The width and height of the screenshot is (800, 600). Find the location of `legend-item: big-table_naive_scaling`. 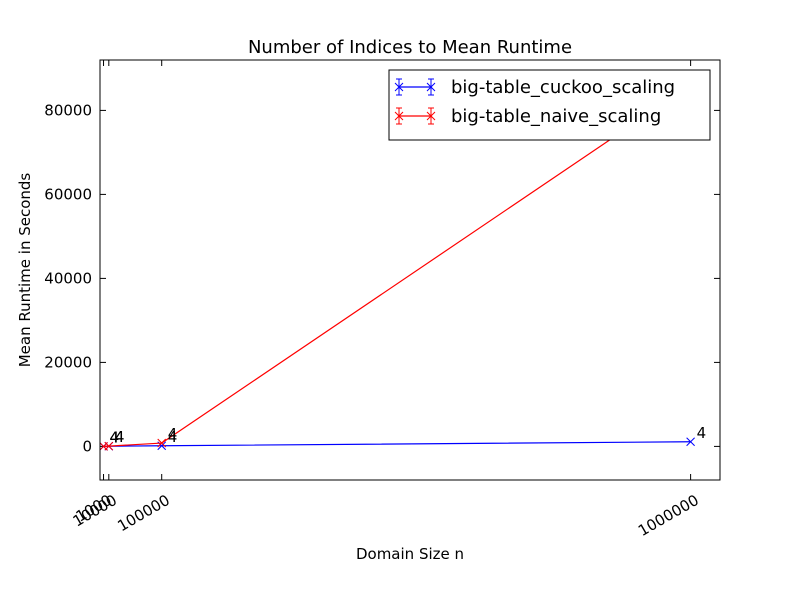

legend-item: big-table_naive_scaling is located at coordinates (527, 116).